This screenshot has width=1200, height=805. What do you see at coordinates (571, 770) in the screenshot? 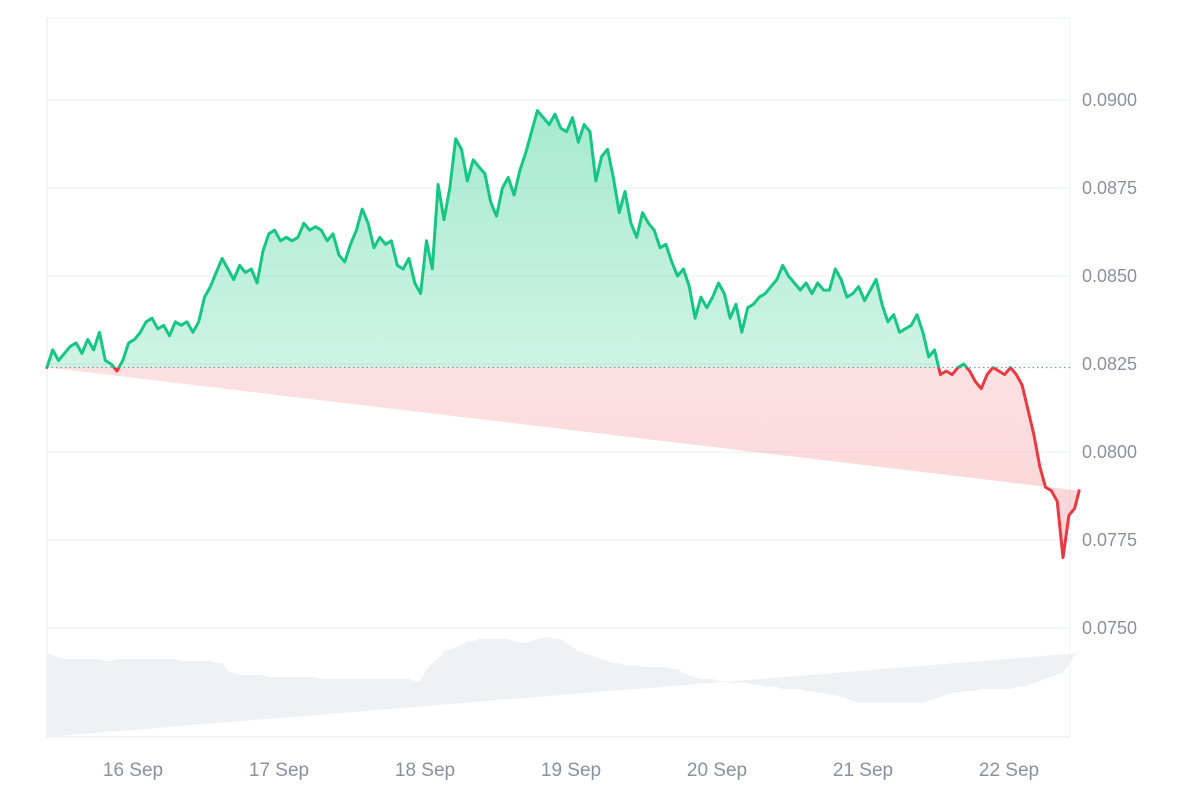
I see `x-tick-label: 19 Sep` at bounding box center [571, 770].